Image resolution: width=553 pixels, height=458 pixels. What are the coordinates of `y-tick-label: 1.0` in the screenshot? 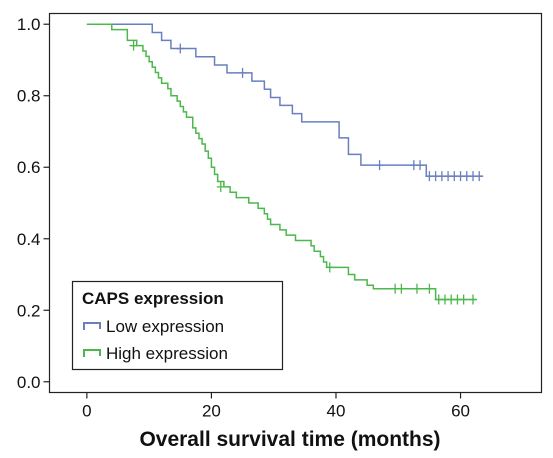 It's located at (29, 24).